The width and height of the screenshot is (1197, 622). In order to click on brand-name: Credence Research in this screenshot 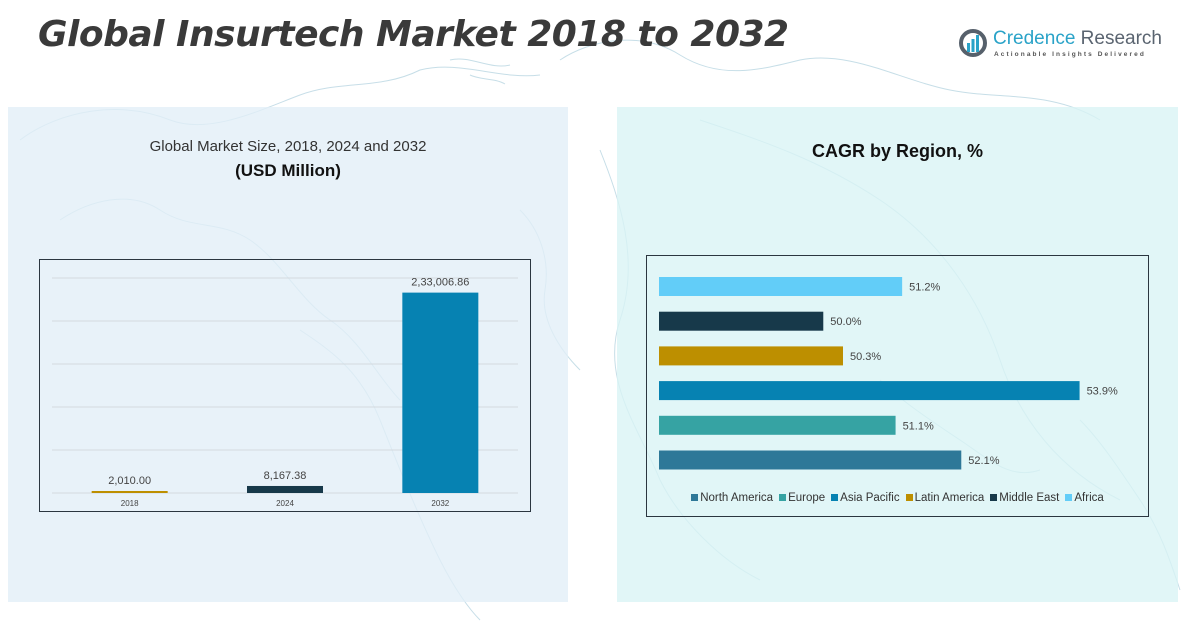, I will do `click(1077, 39)`.